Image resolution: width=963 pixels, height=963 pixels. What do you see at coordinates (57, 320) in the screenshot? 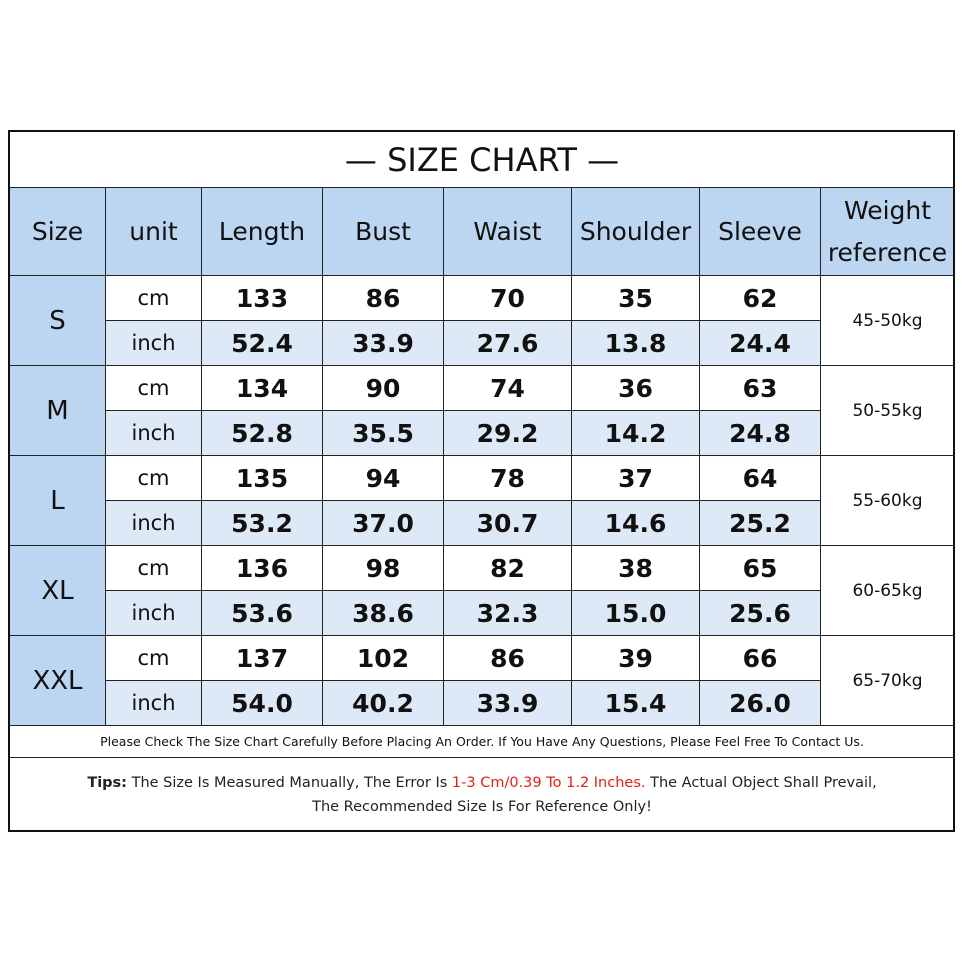
I see `size-cell: S` at bounding box center [57, 320].